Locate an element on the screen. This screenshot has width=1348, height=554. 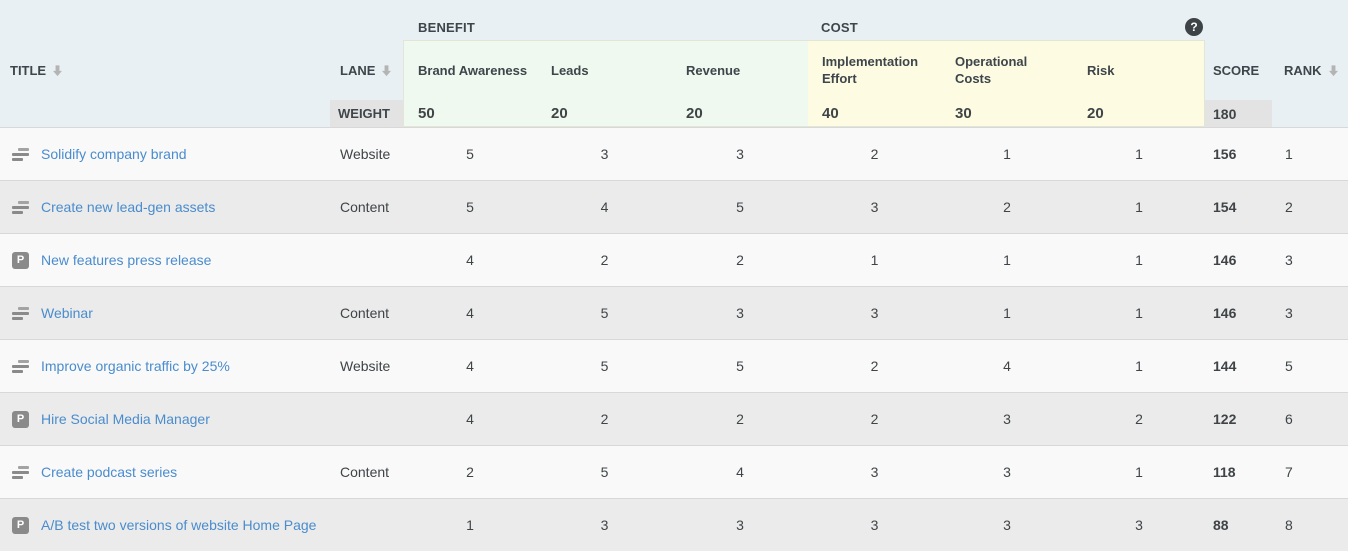
project-icon: P is located at coordinates (20, 419).